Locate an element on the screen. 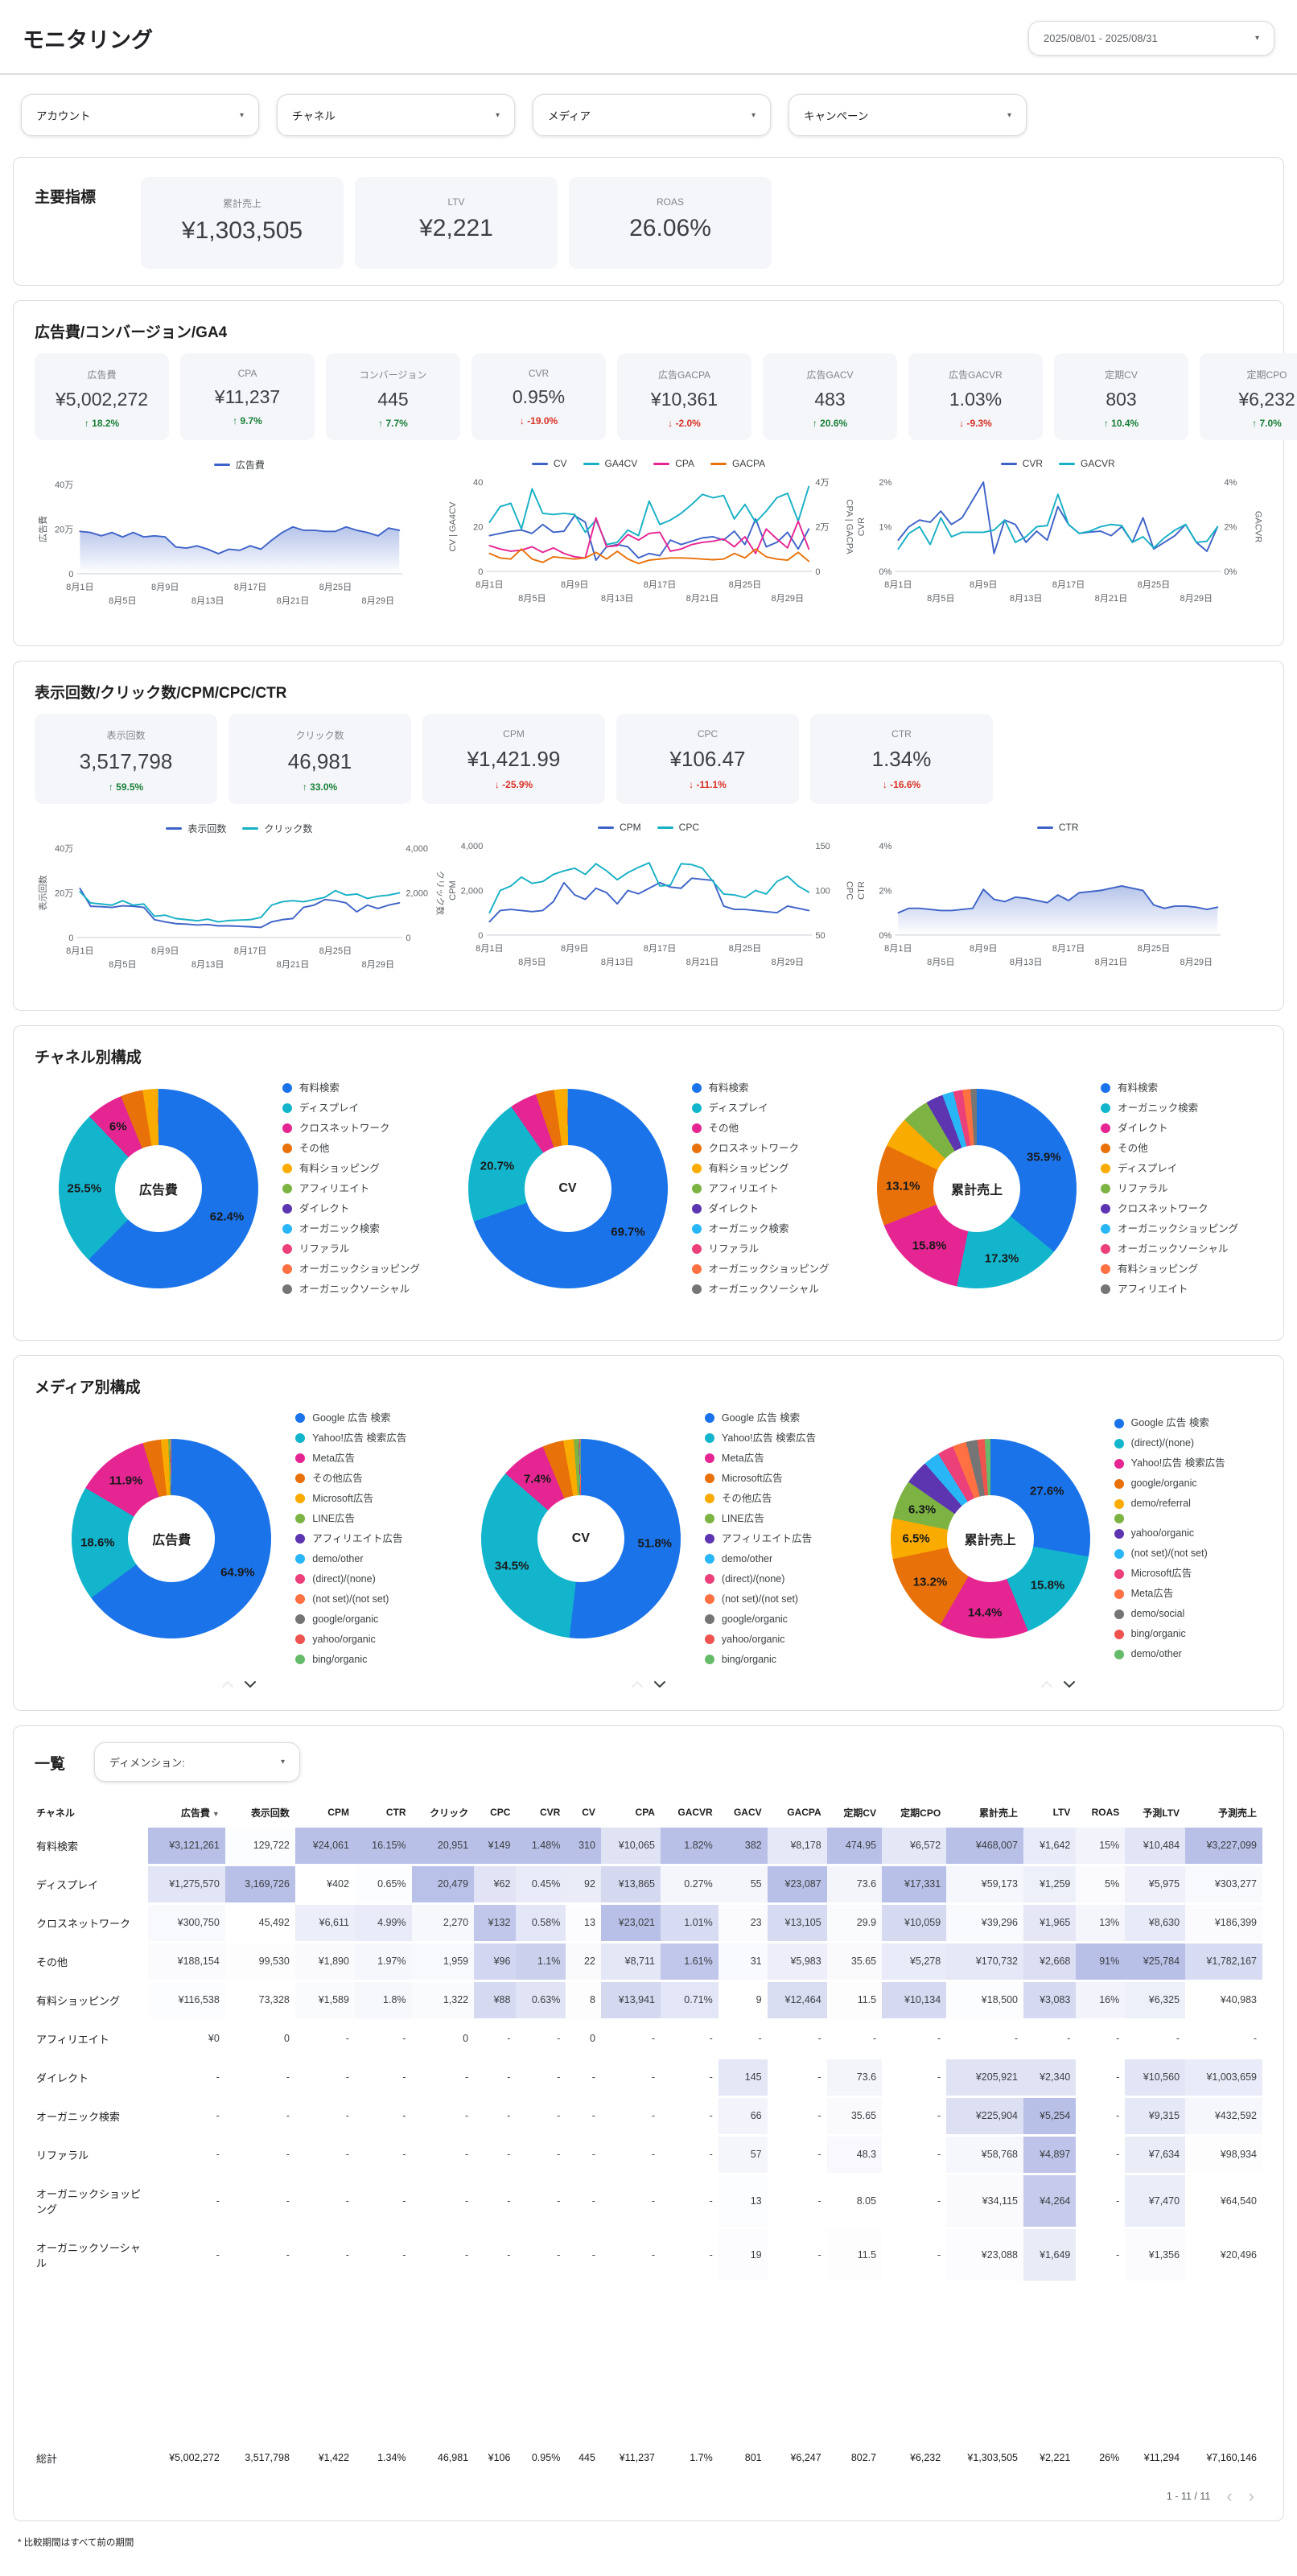  legend-pager is located at coordinates (239, 1685).